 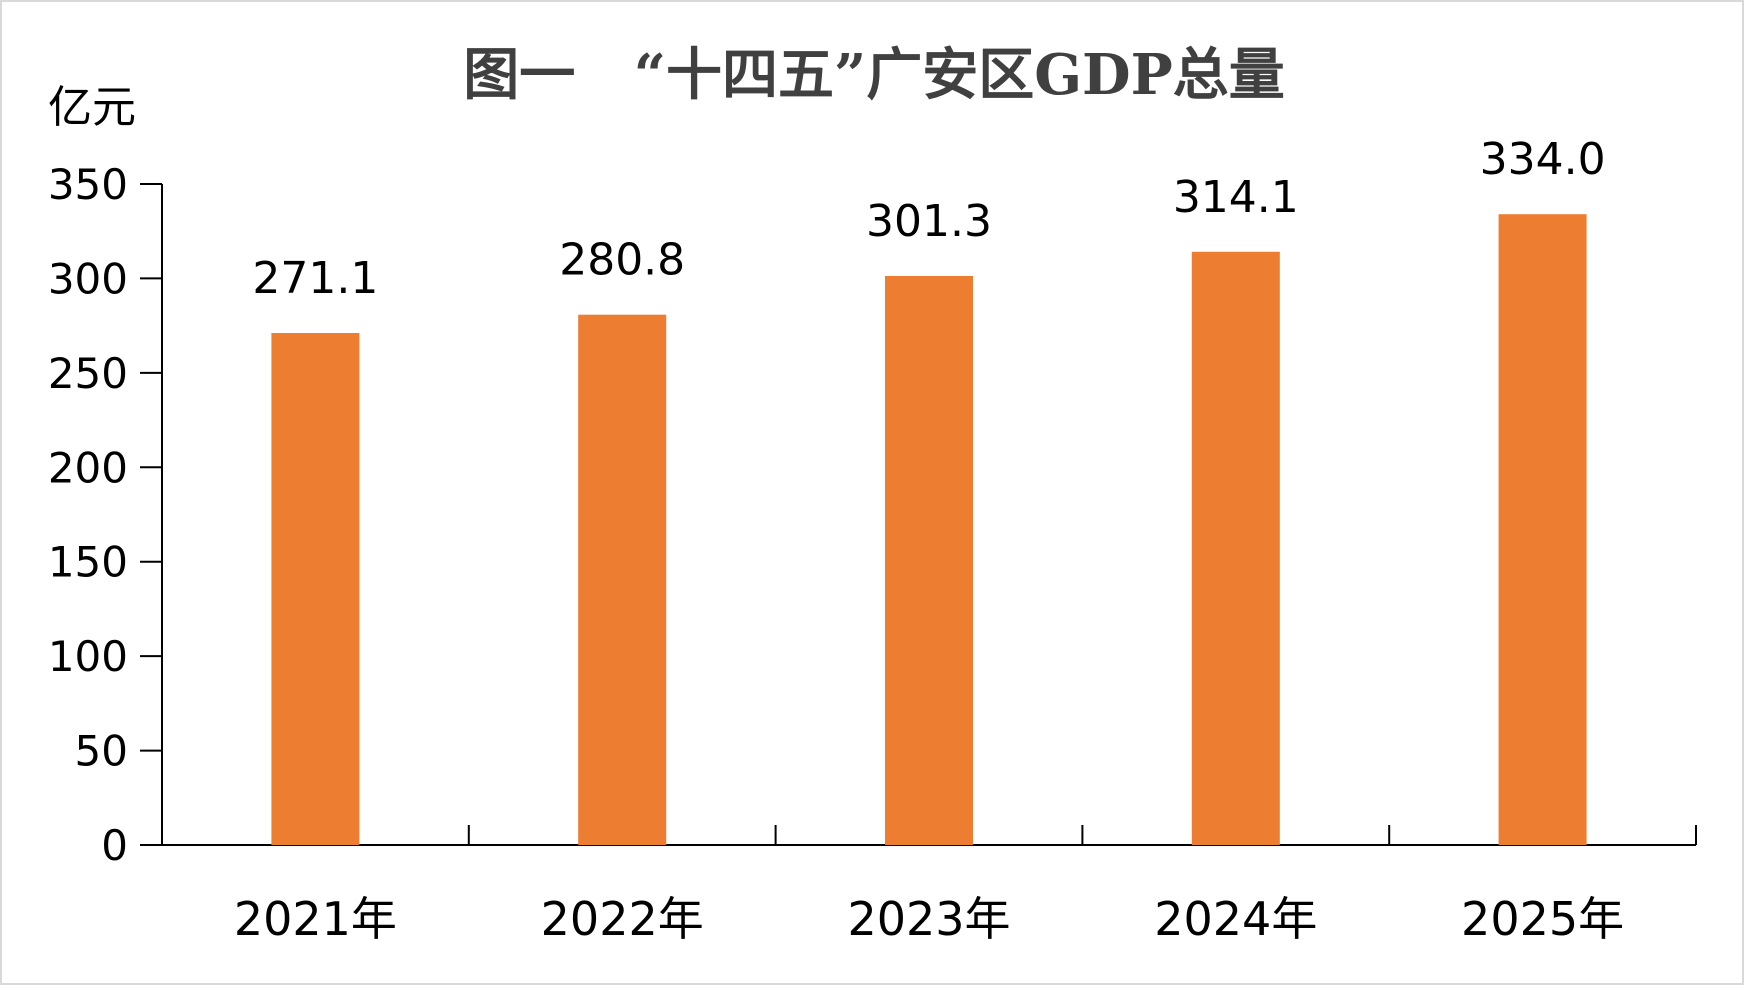 What do you see at coordinates (92, 107) in the screenshot?
I see `y-axis-unit-label: 亿元` at bounding box center [92, 107].